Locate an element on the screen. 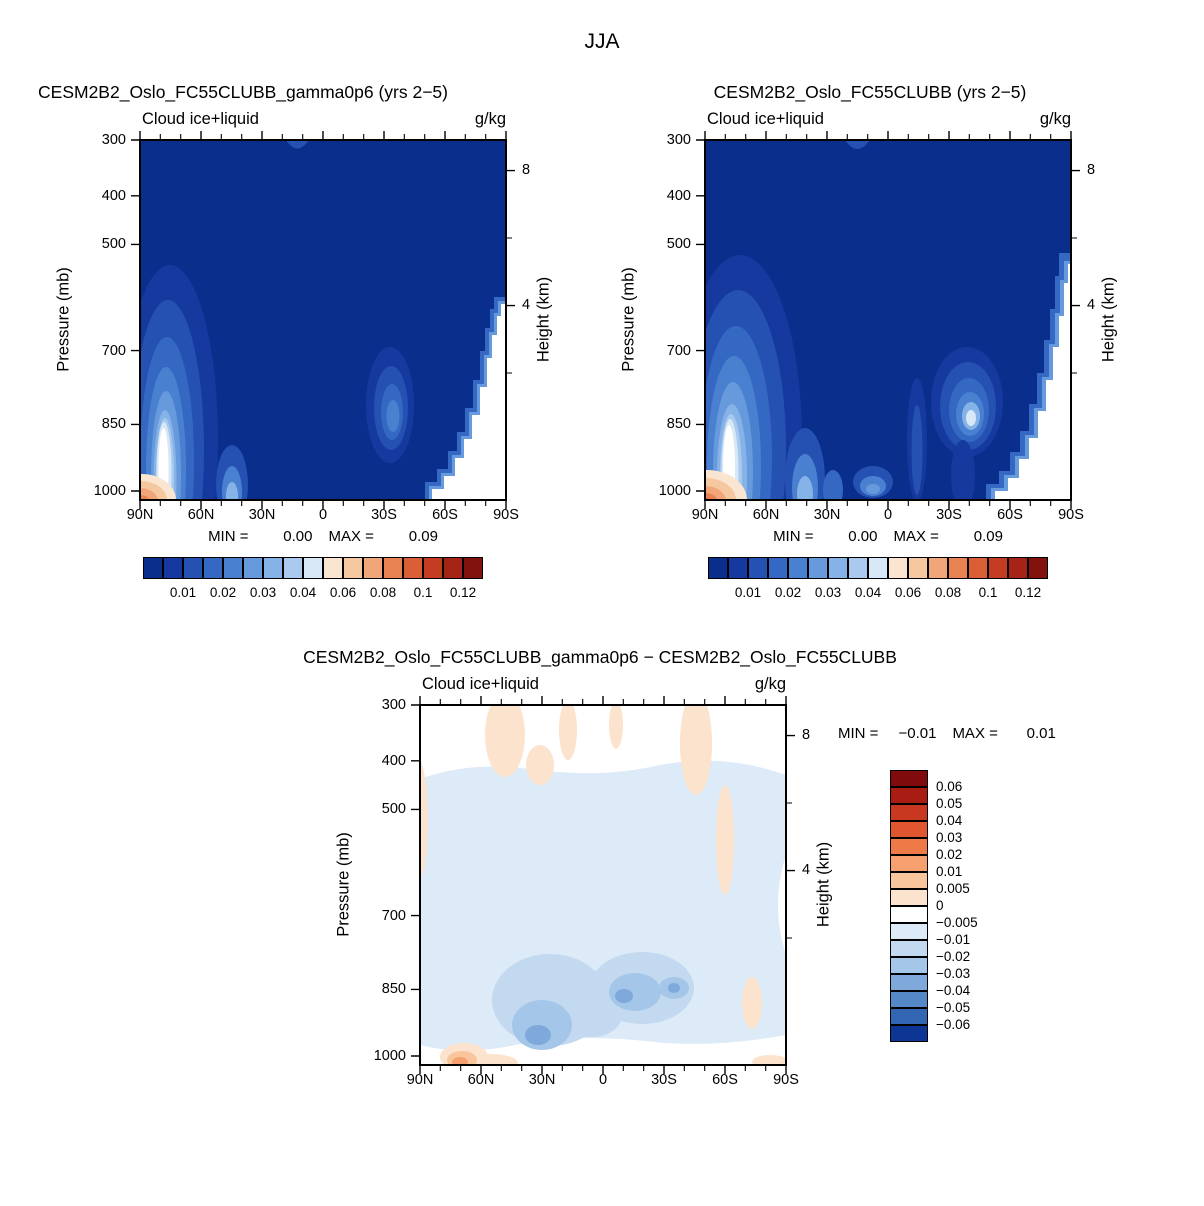  pressure-tick: 850 is located at coordinates (393, 989).